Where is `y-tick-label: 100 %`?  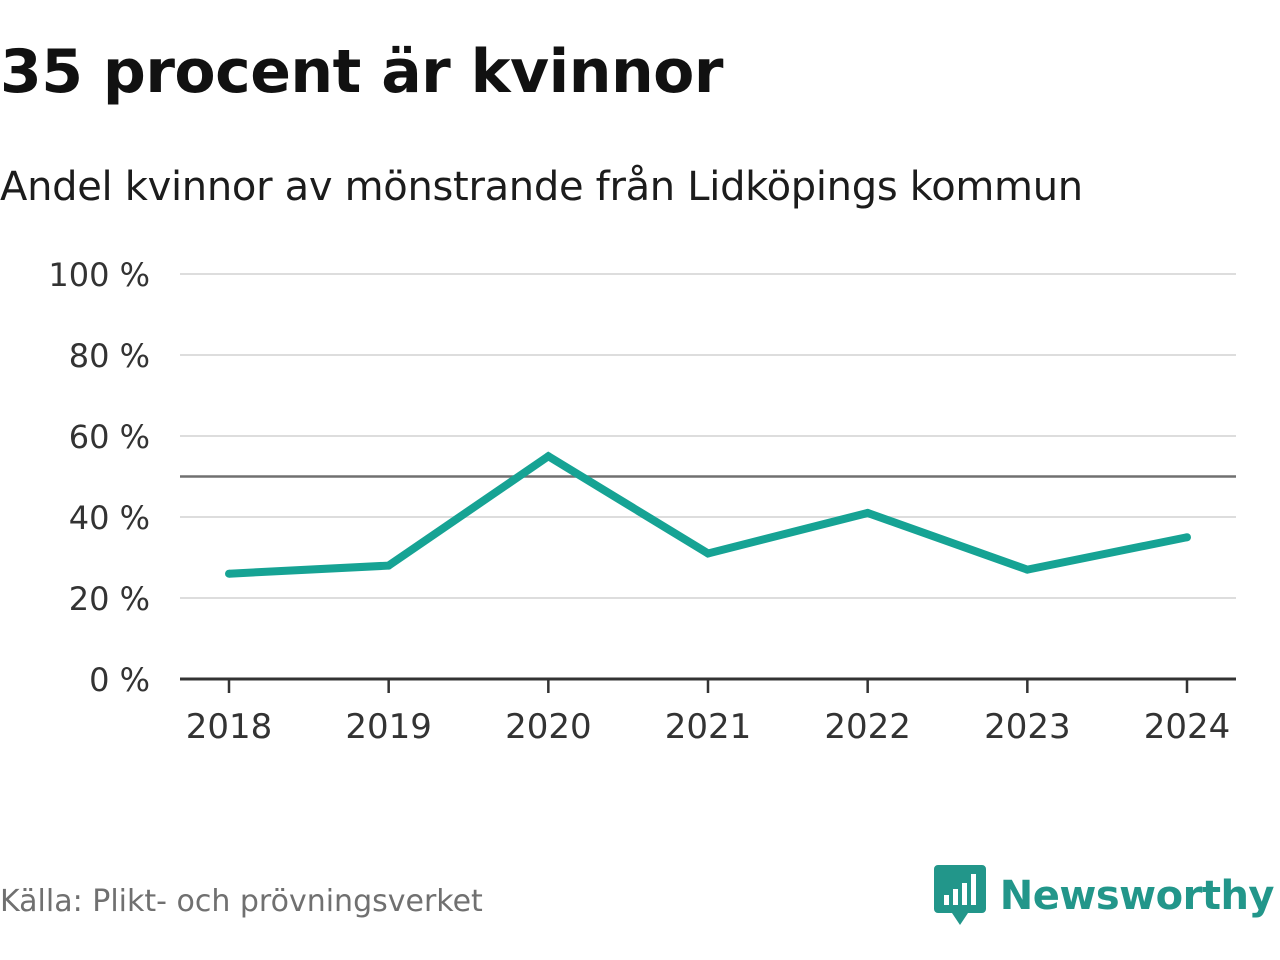 y-tick-label: 100 % is located at coordinates (99, 275).